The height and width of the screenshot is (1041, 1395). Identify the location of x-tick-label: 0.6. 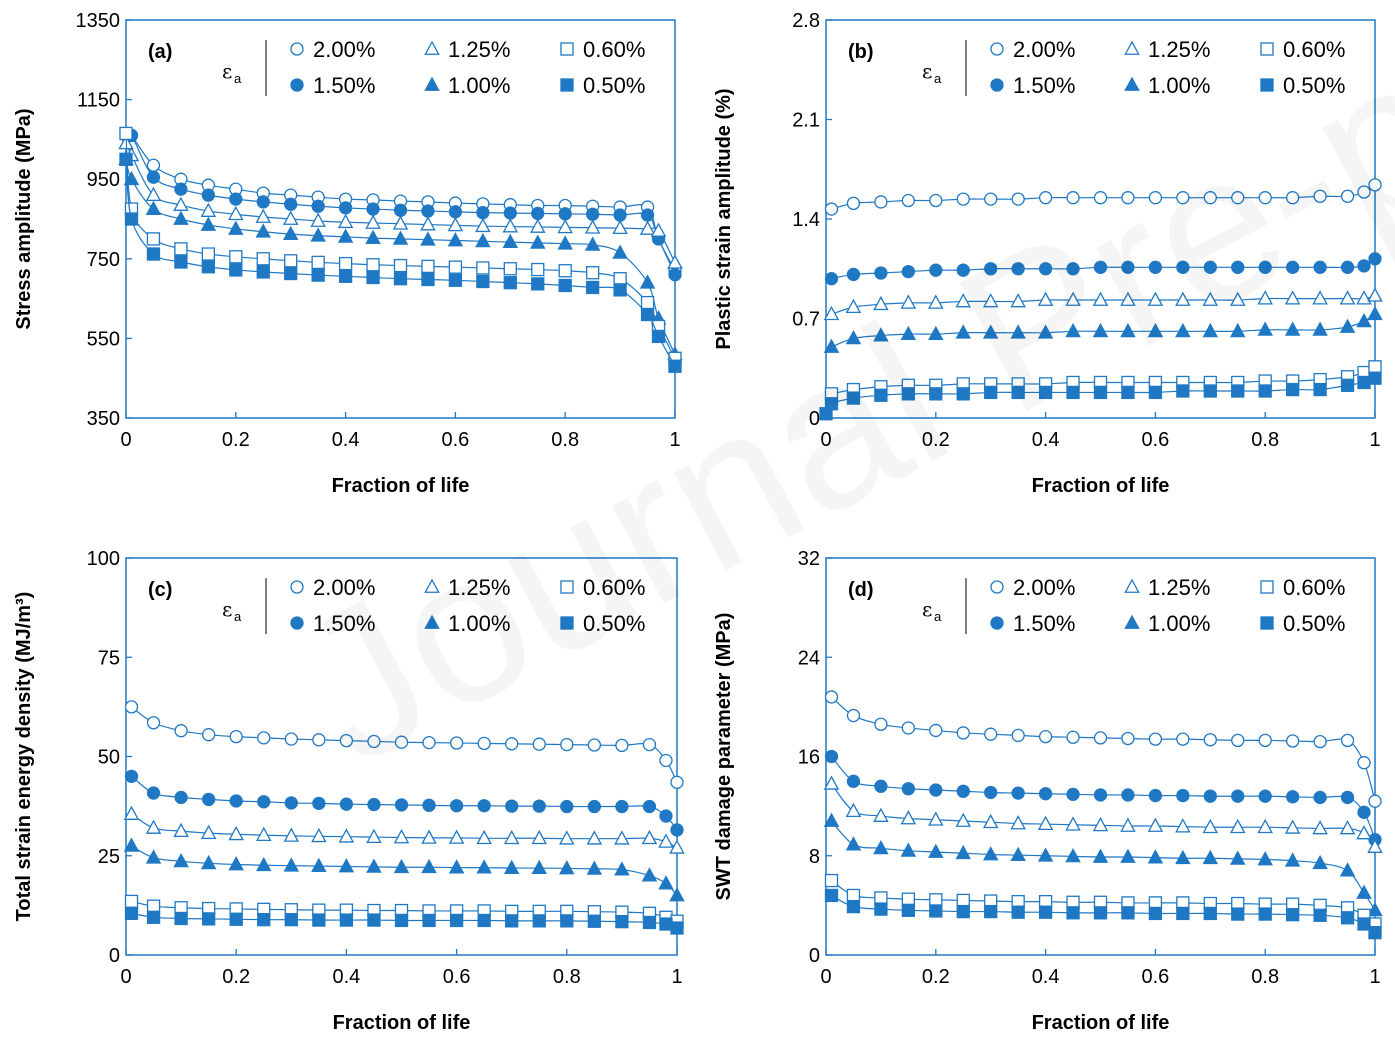
(455, 440).